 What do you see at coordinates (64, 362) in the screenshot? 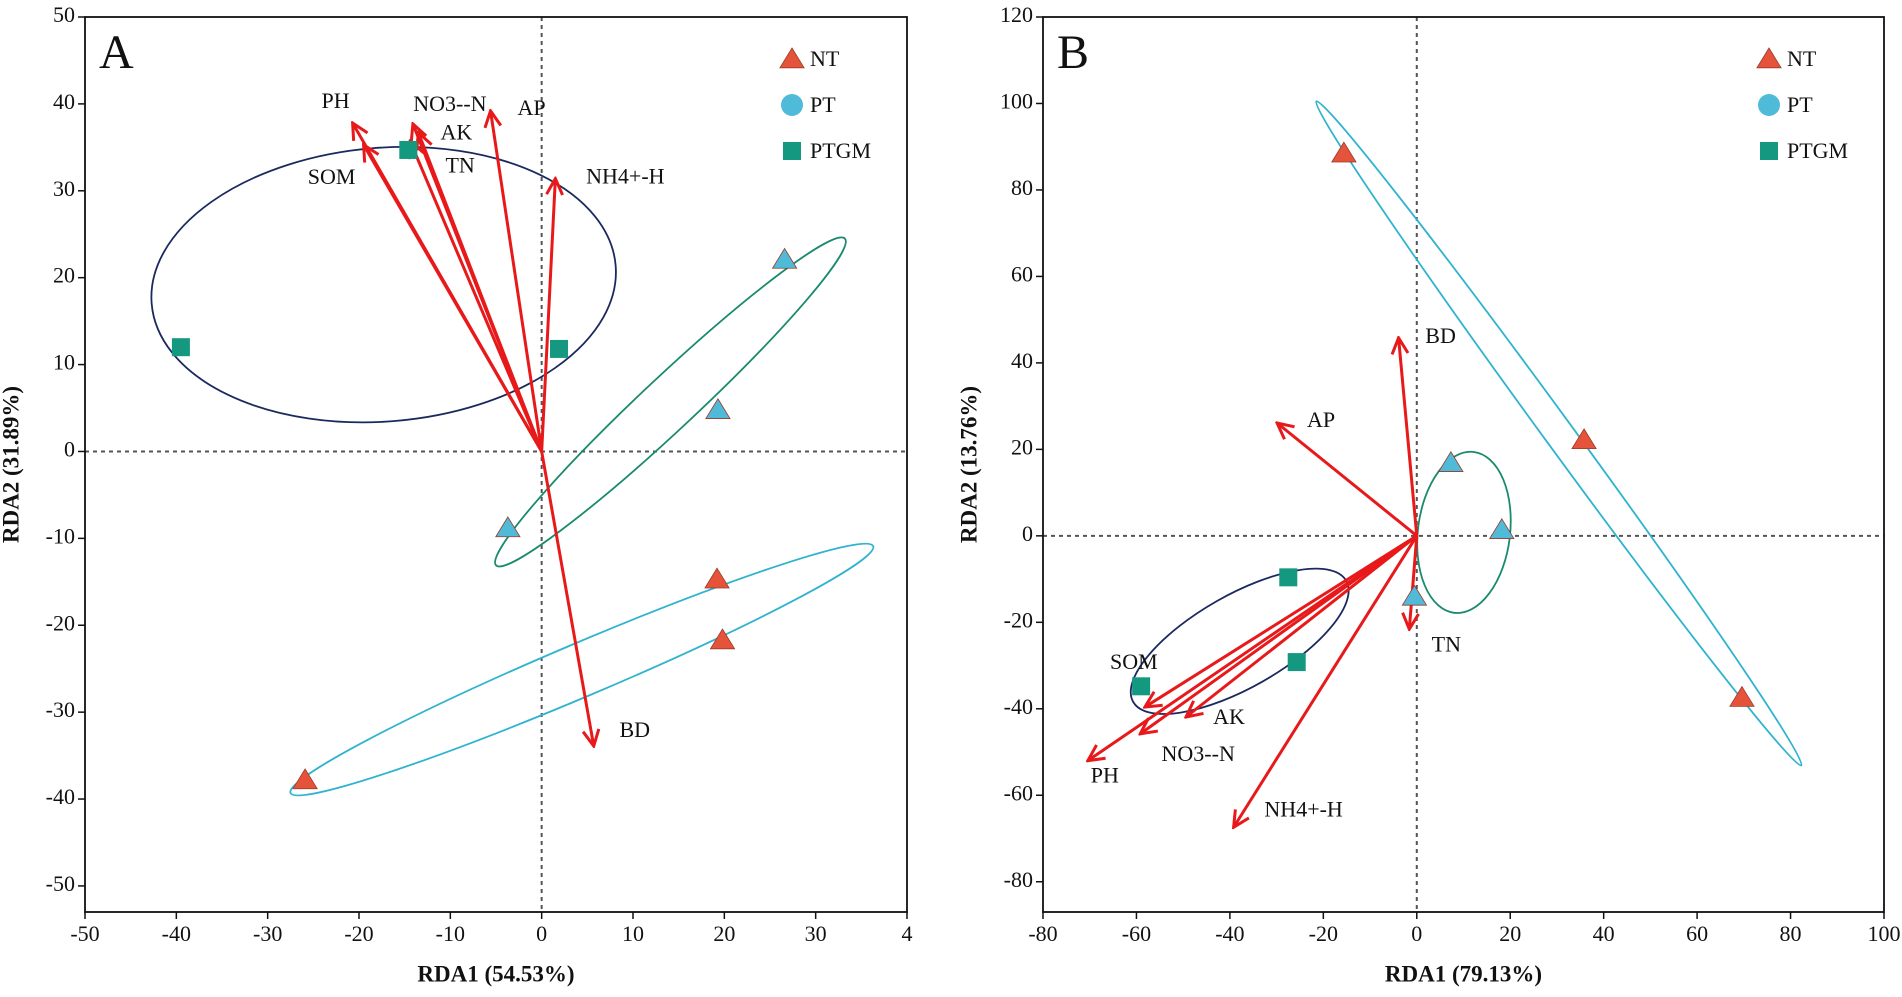
I see `y-tick-label: 10` at bounding box center [64, 362].